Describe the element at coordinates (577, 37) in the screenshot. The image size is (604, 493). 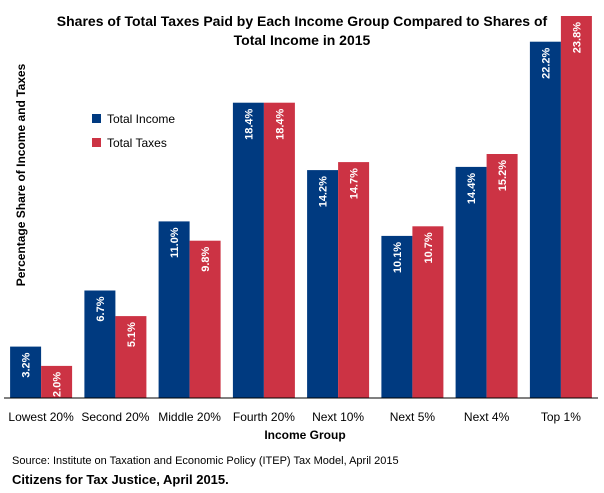
I see `data-label-total-taxes-top-1: 23.8%` at that location.